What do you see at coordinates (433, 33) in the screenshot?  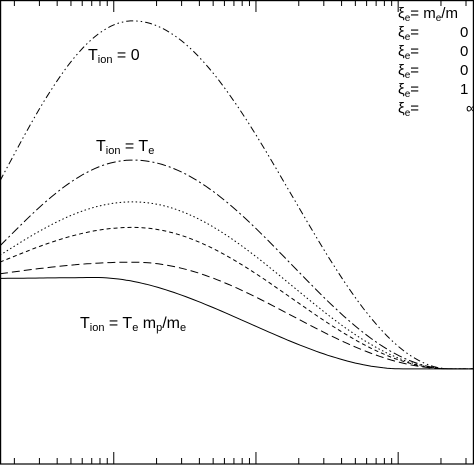 I see `legend-entry-1: ξe= 0` at bounding box center [433, 33].